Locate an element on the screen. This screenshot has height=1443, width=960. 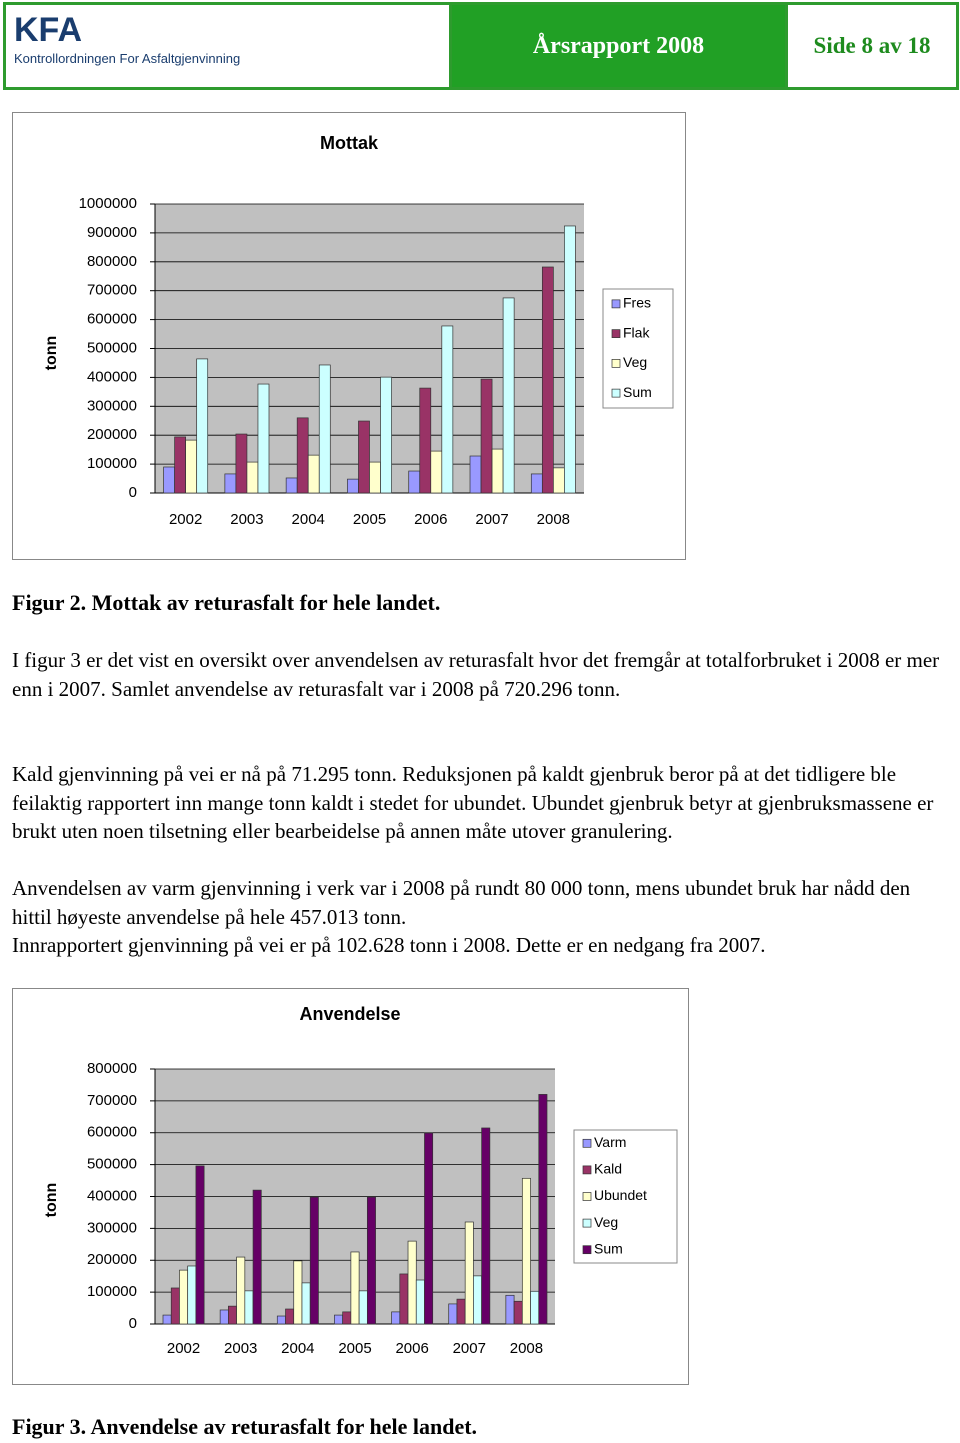
legend-label: Fres is located at coordinates (637, 303).